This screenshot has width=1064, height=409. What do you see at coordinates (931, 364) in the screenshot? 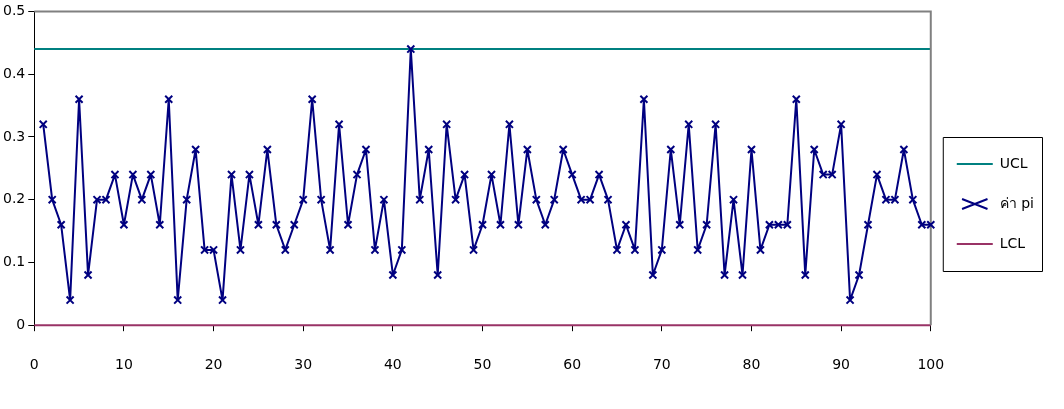
I see `x-tick-label: 100` at bounding box center [931, 364].